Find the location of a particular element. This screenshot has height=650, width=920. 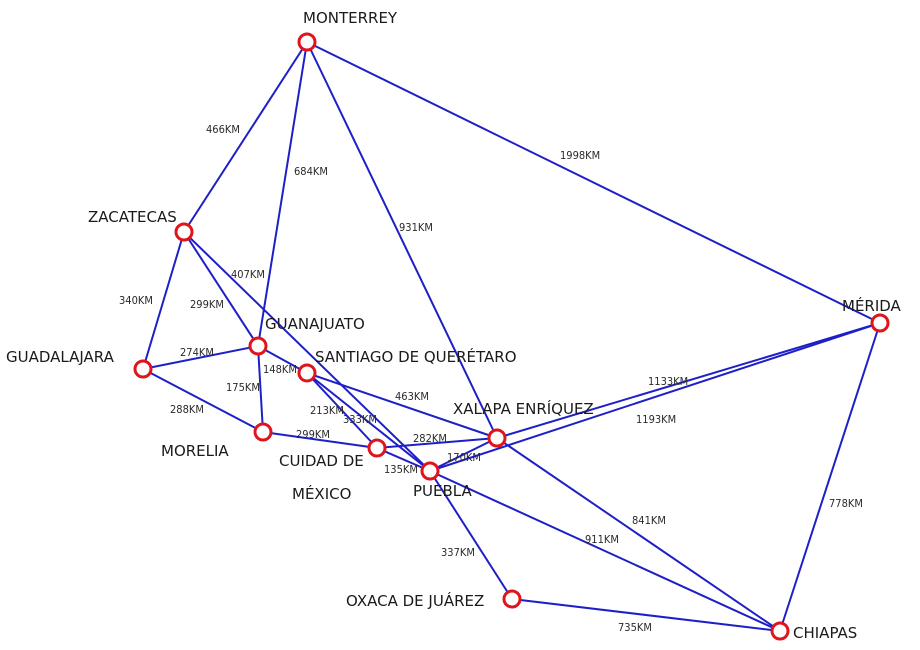

edge-puebla-xalapa is located at coordinates (463, 454).